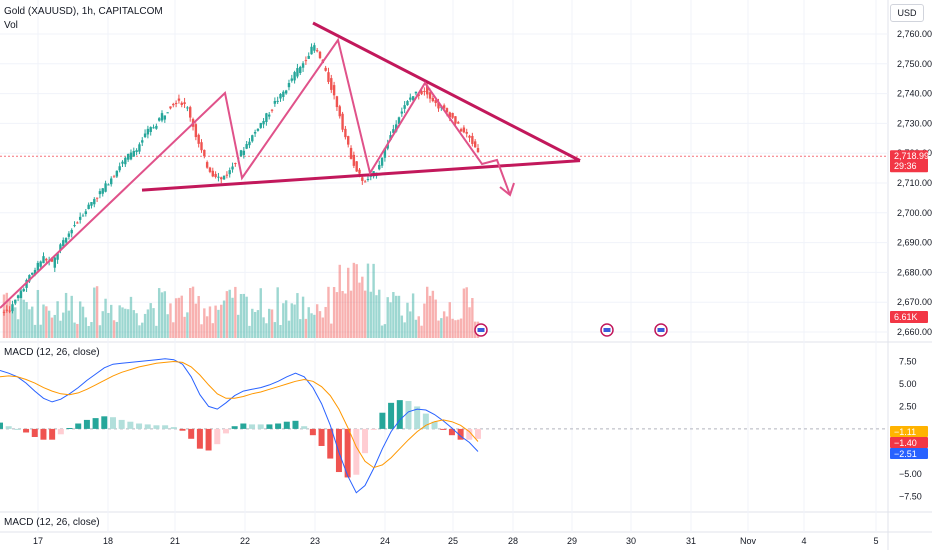 This screenshot has height=550, width=932. What do you see at coordinates (83, 11) in the screenshot?
I see `symbol-title: Gold (XAUUSD), 1h, CAPITALCOM` at bounding box center [83, 11].